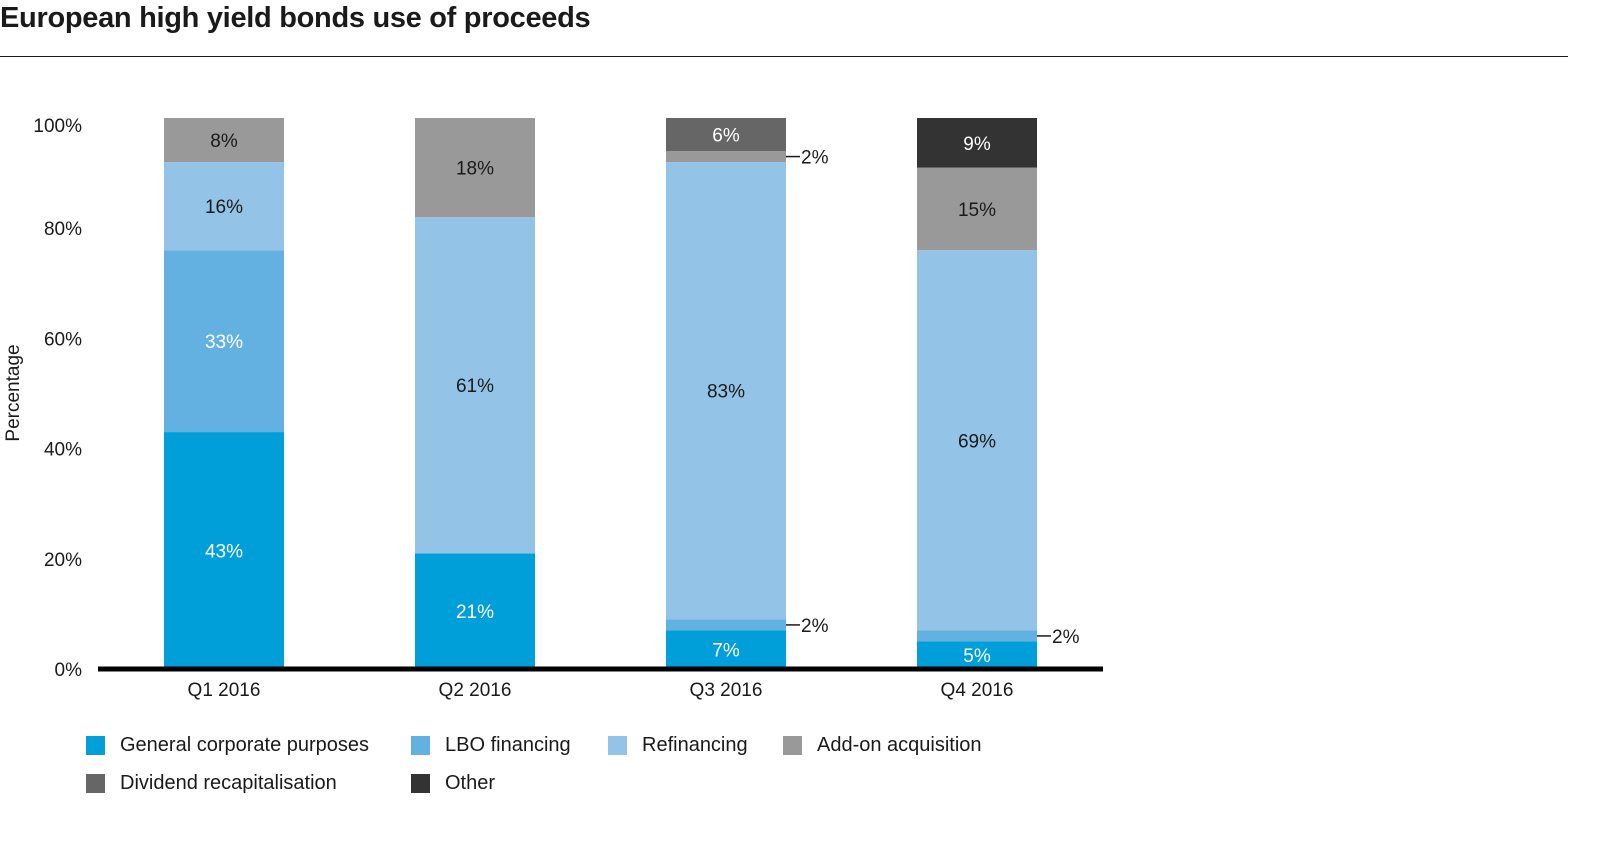 This screenshot has width=1600, height=857. I want to click on legend-label: Dividend recapitalisation, so click(228, 783).